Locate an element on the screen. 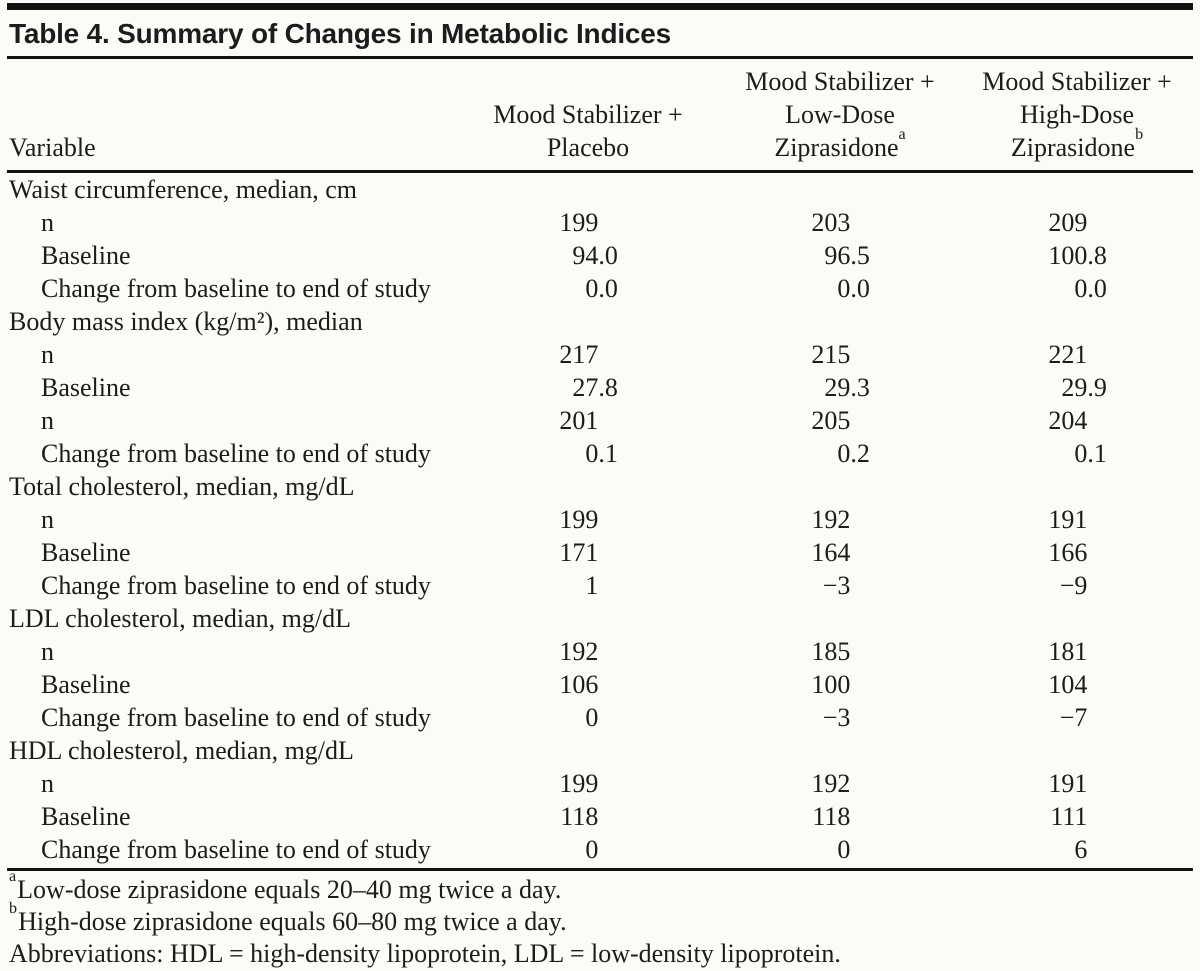  value-cell: 217 is located at coordinates (588, 354).